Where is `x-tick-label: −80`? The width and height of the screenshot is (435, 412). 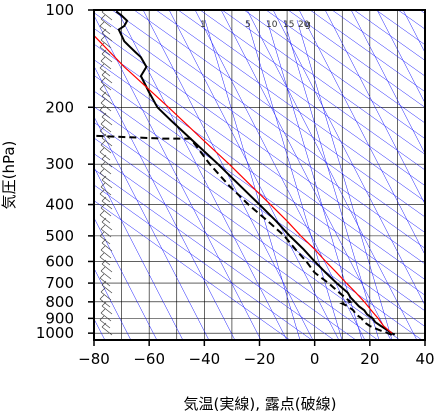
x-tick-label: −80 is located at coordinates (94, 359).